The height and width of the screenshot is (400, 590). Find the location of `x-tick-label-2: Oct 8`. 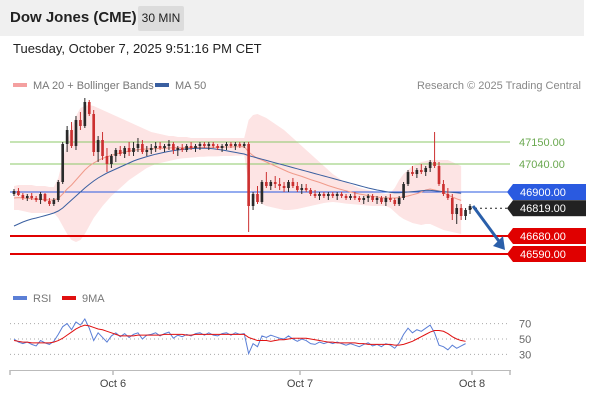

x-tick-label-2: Oct 8 is located at coordinates (472, 384).